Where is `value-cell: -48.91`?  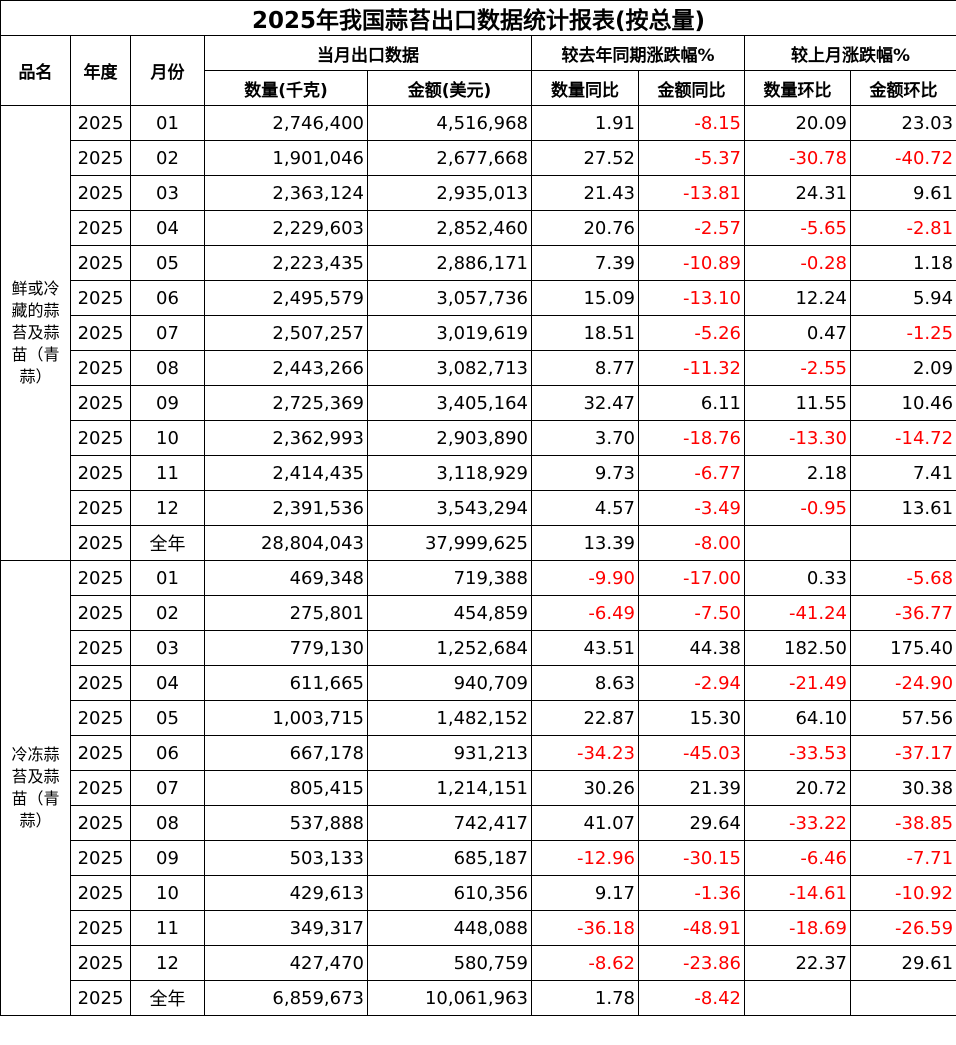 value-cell: -48.91 is located at coordinates (691, 928).